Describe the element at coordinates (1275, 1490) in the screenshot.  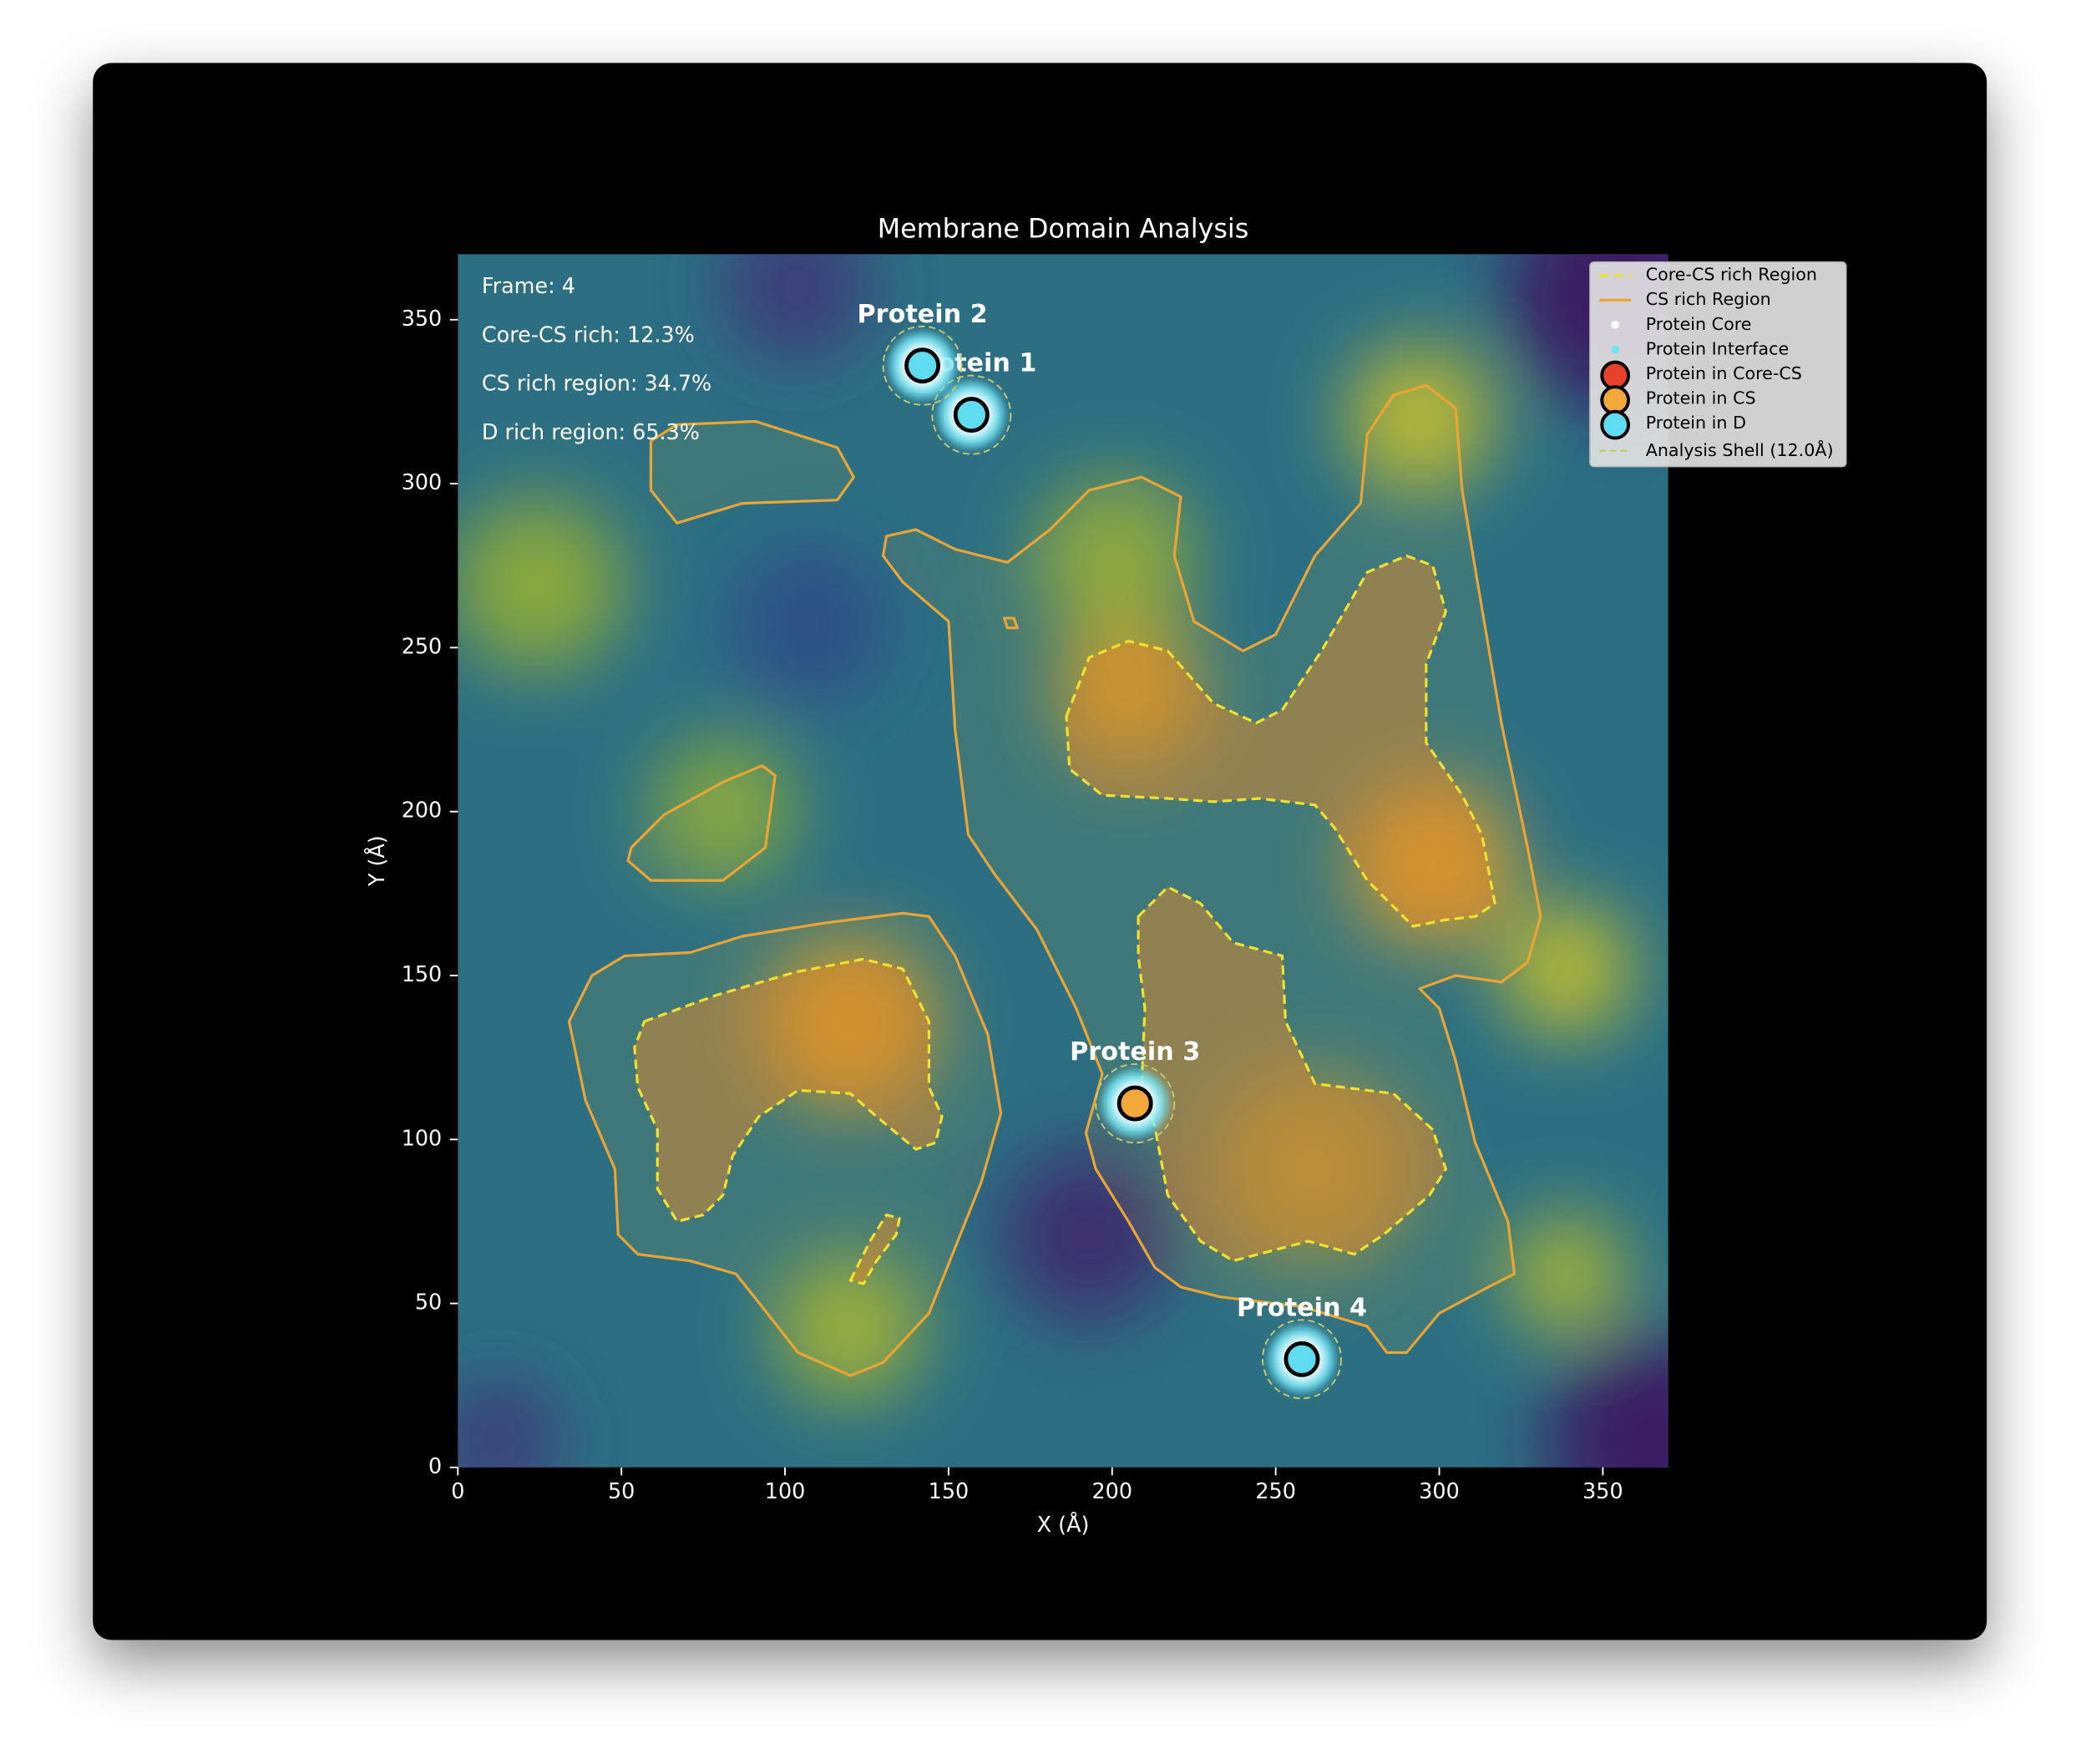
I see `x-tick-label: 250` at that location.